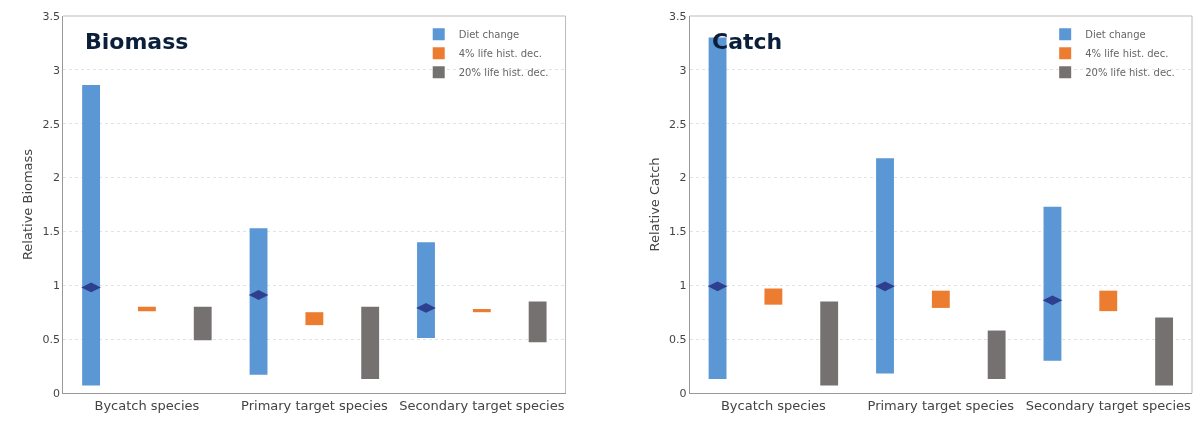 This screenshot has height=433, width=1202. Describe the element at coordinates (137, 41) in the screenshot. I see `text: Biomass` at that location.